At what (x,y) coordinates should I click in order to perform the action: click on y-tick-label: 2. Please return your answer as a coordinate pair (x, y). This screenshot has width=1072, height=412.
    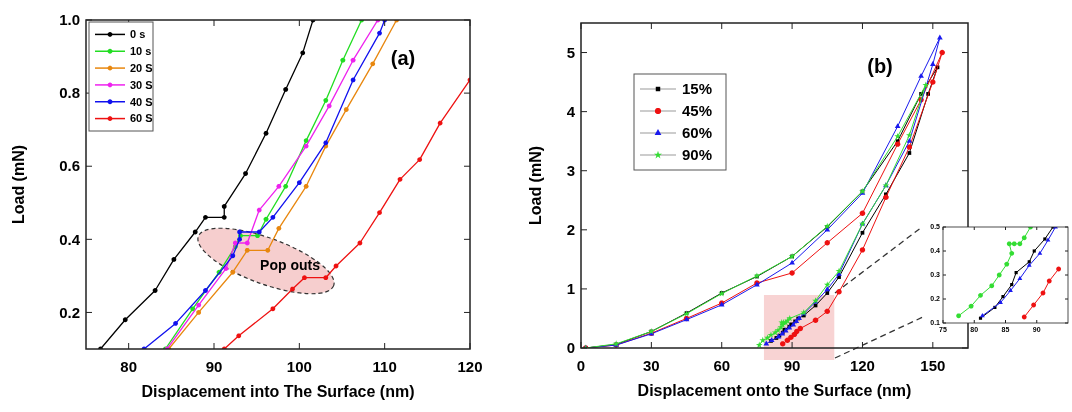
    Looking at the image, I should click on (570, 230).